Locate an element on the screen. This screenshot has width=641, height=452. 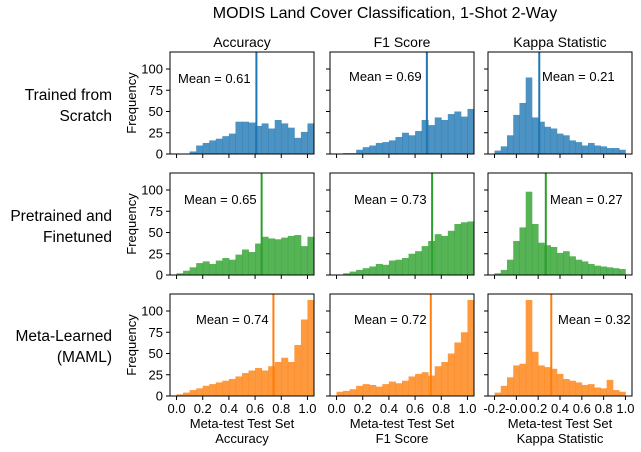
panel-r2-c1: Mean = 0.72 0.0 0.2 0.4 0.6 0.8 1.0 is located at coordinates (401, 354).